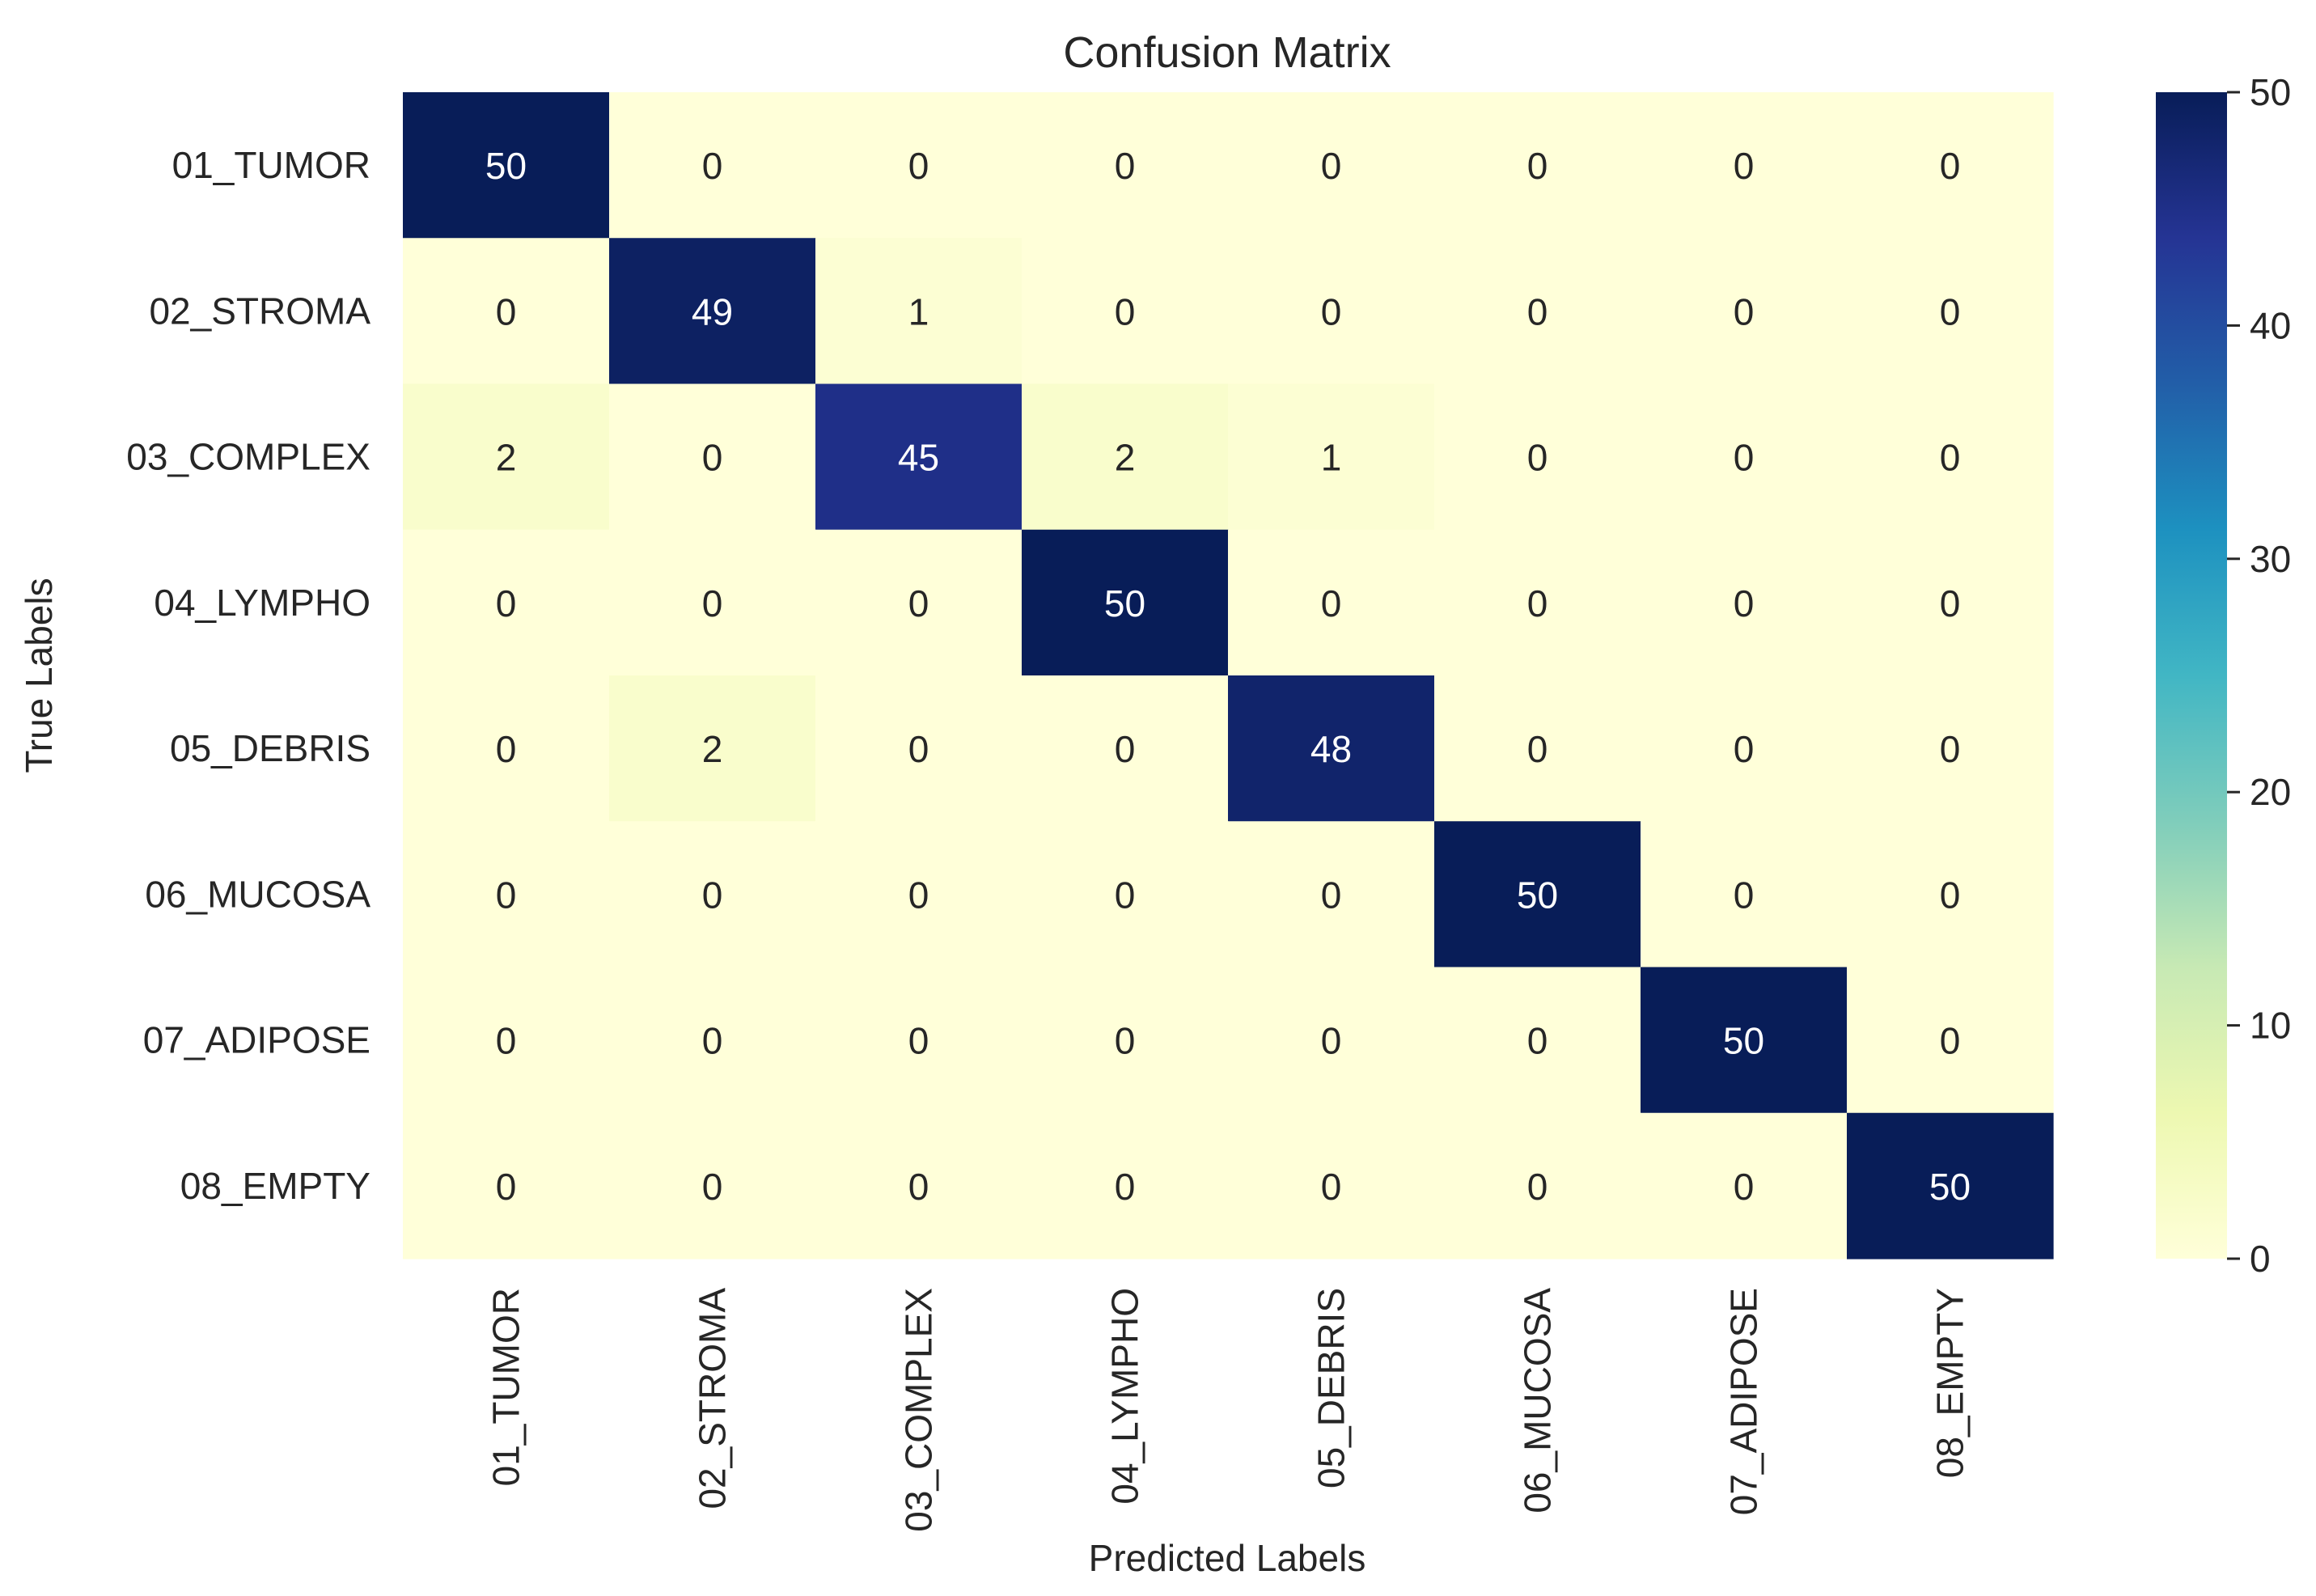 The height and width of the screenshot is (1596, 2316). What do you see at coordinates (1331, 602) in the screenshot?
I see `heatmap-cell-r4-c5` at bounding box center [1331, 602].